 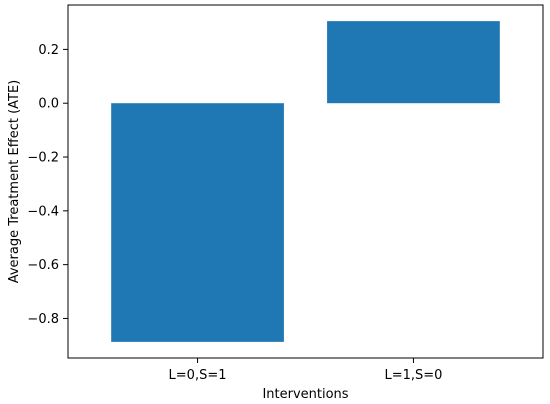 What do you see at coordinates (48, 104) in the screenshot?
I see `y-tick-label: 0.0` at bounding box center [48, 104].